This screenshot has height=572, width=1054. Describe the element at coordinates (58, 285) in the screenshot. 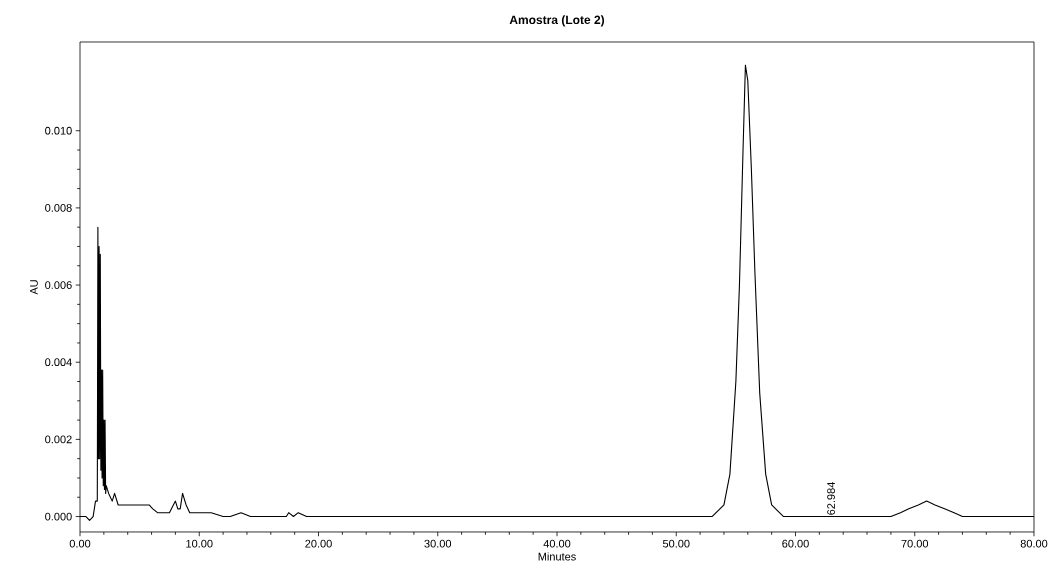

I see `y-tick-label: 0.006` at that location.